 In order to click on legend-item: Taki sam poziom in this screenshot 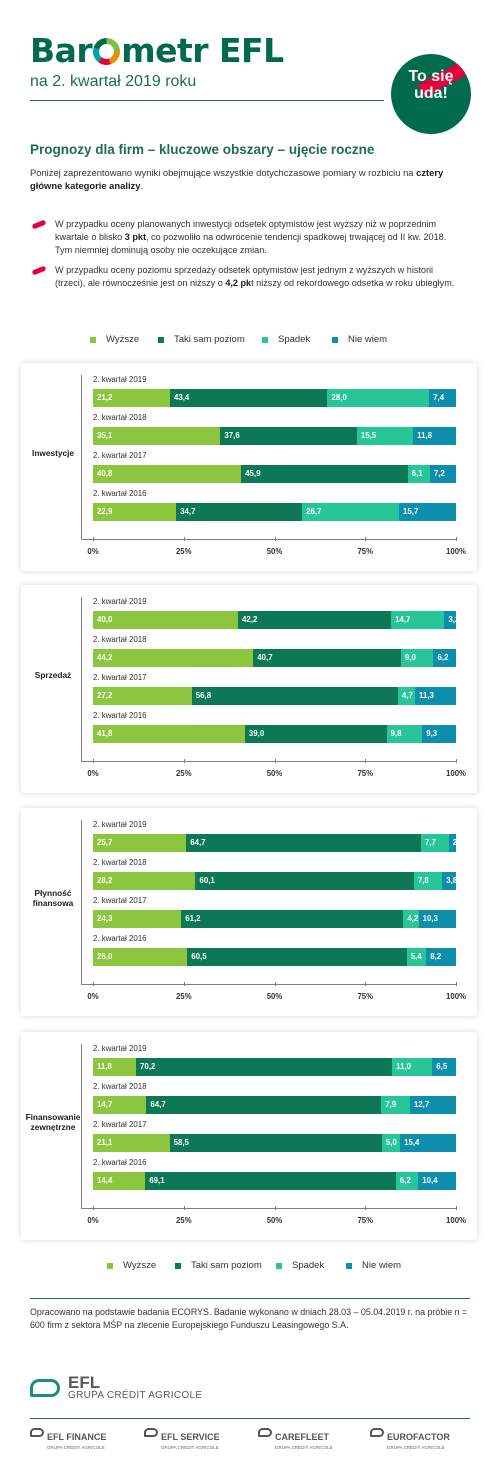, I will do `click(218, 1265)`.